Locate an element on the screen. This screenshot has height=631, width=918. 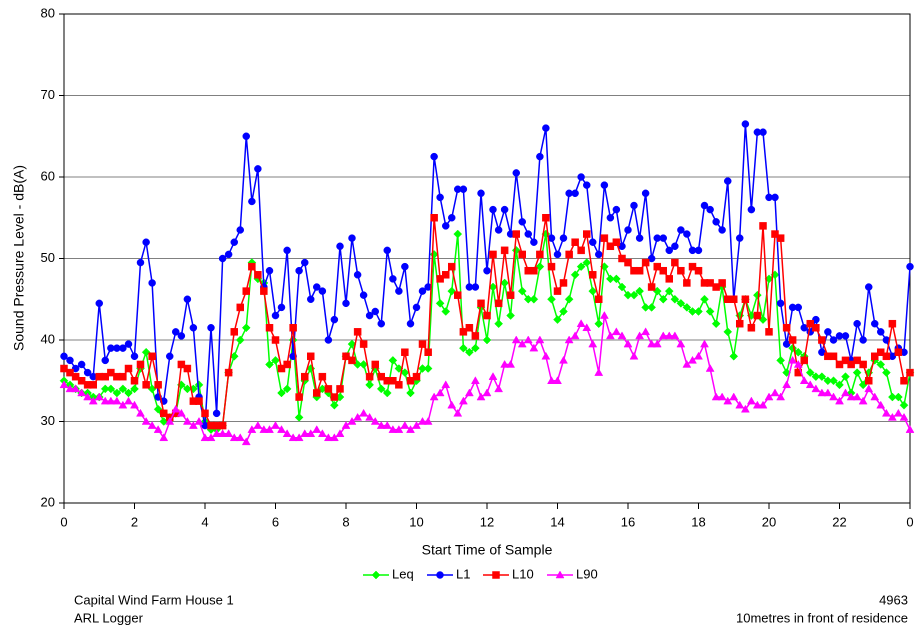
y-tick-label: 40 is located at coordinates (48, 338).